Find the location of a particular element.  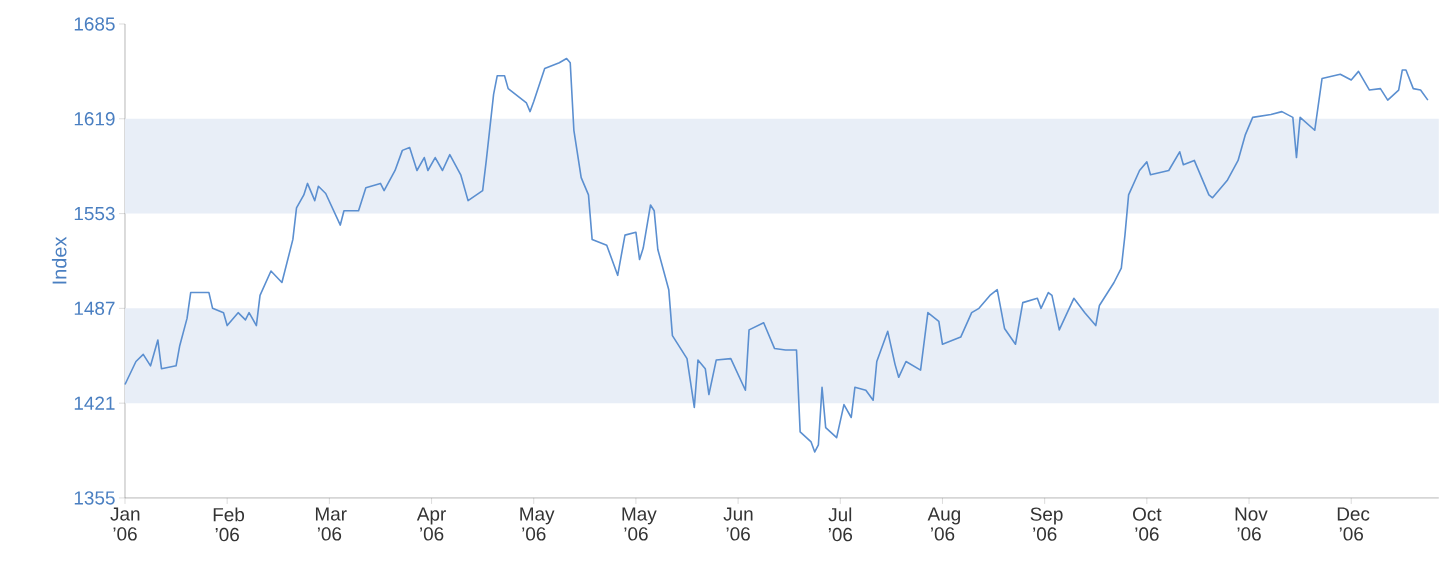

x-tick-label: Mar ’06 is located at coordinates (331, 524).